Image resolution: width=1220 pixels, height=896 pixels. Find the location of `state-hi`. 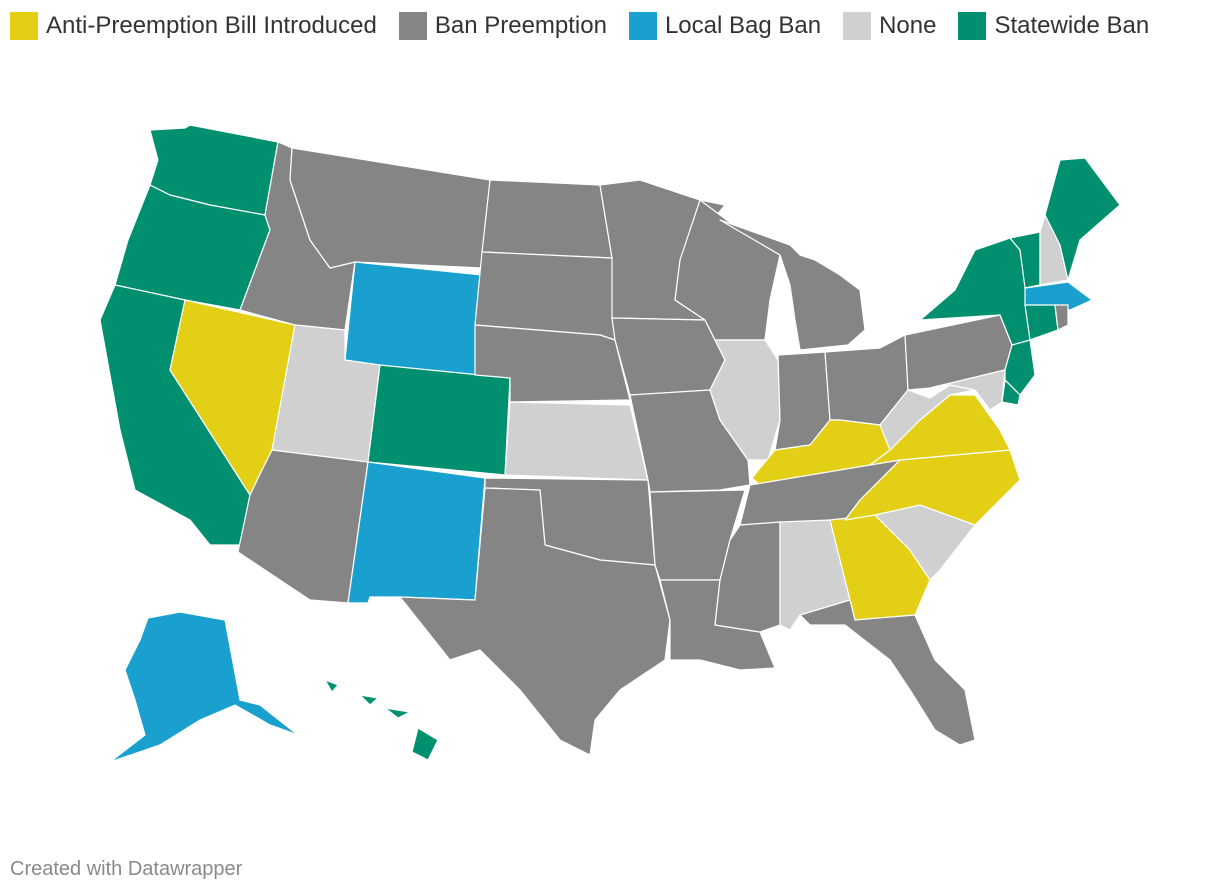

state-hi is located at coordinates (381, 720).